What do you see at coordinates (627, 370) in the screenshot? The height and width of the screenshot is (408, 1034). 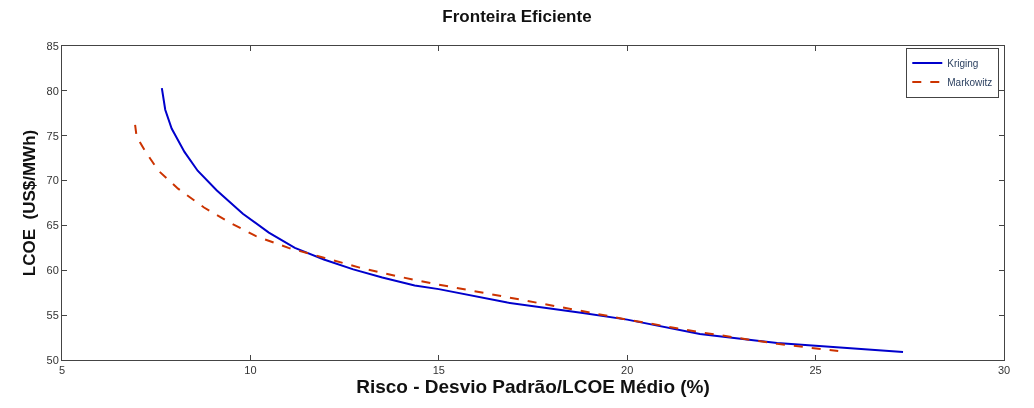 I see `x-tick-label: 20` at bounding box center [627, 370].